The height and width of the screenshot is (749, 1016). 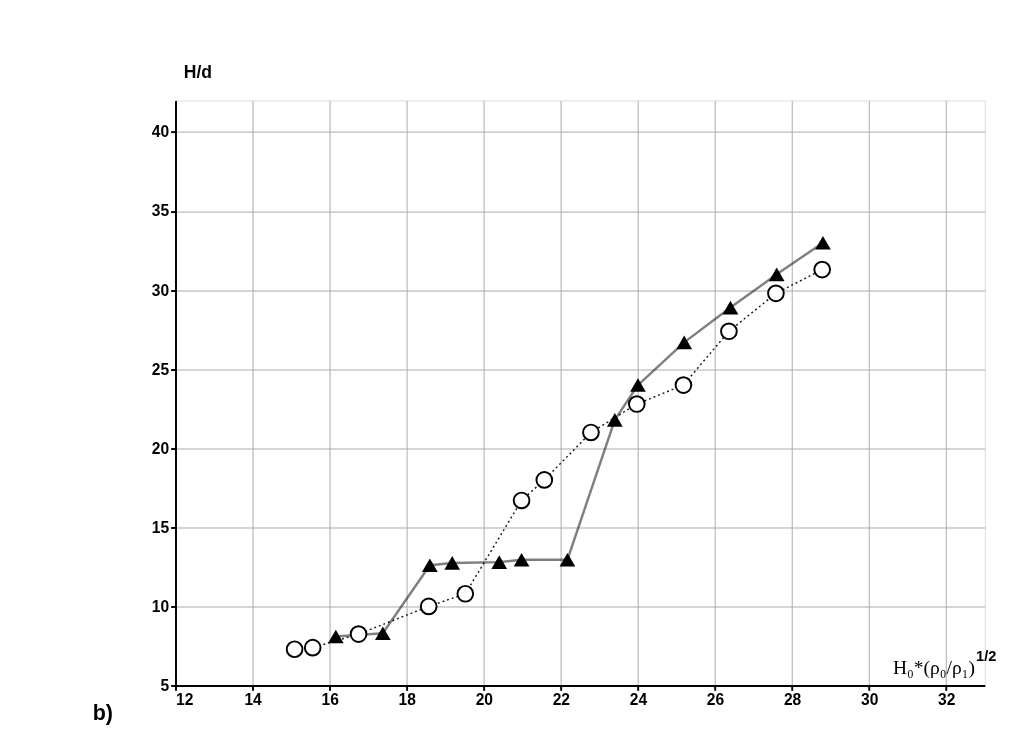 I want to click on y-tick-label: 5, so click(x=165, y=685).